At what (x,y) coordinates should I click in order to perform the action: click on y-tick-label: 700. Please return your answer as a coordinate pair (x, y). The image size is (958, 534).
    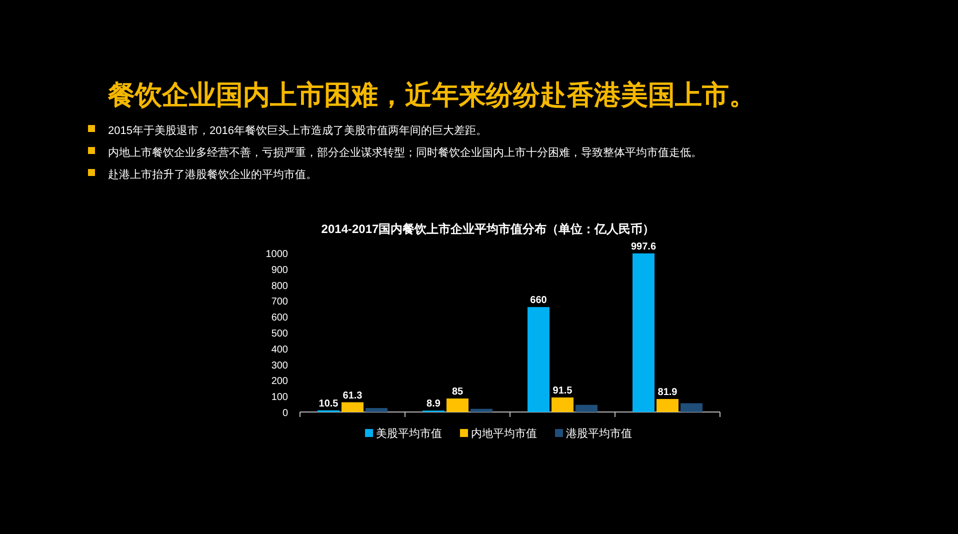
    Looking at the image, I should click on (279, 302).